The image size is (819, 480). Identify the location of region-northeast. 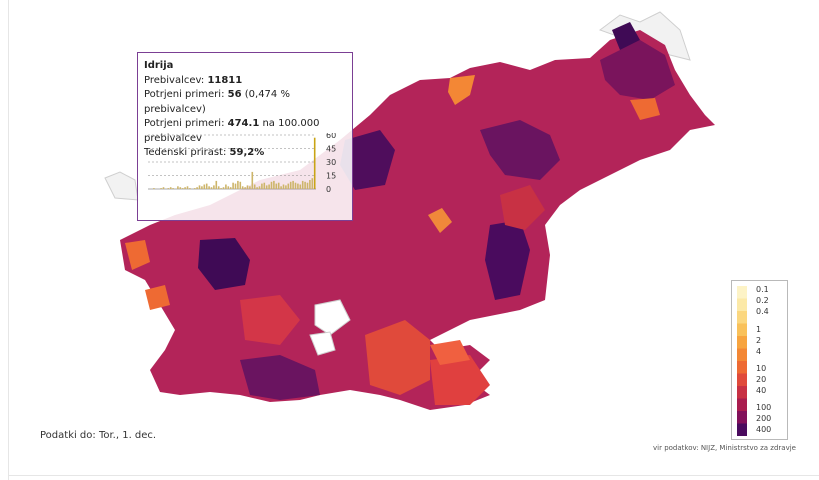
(637, 70).